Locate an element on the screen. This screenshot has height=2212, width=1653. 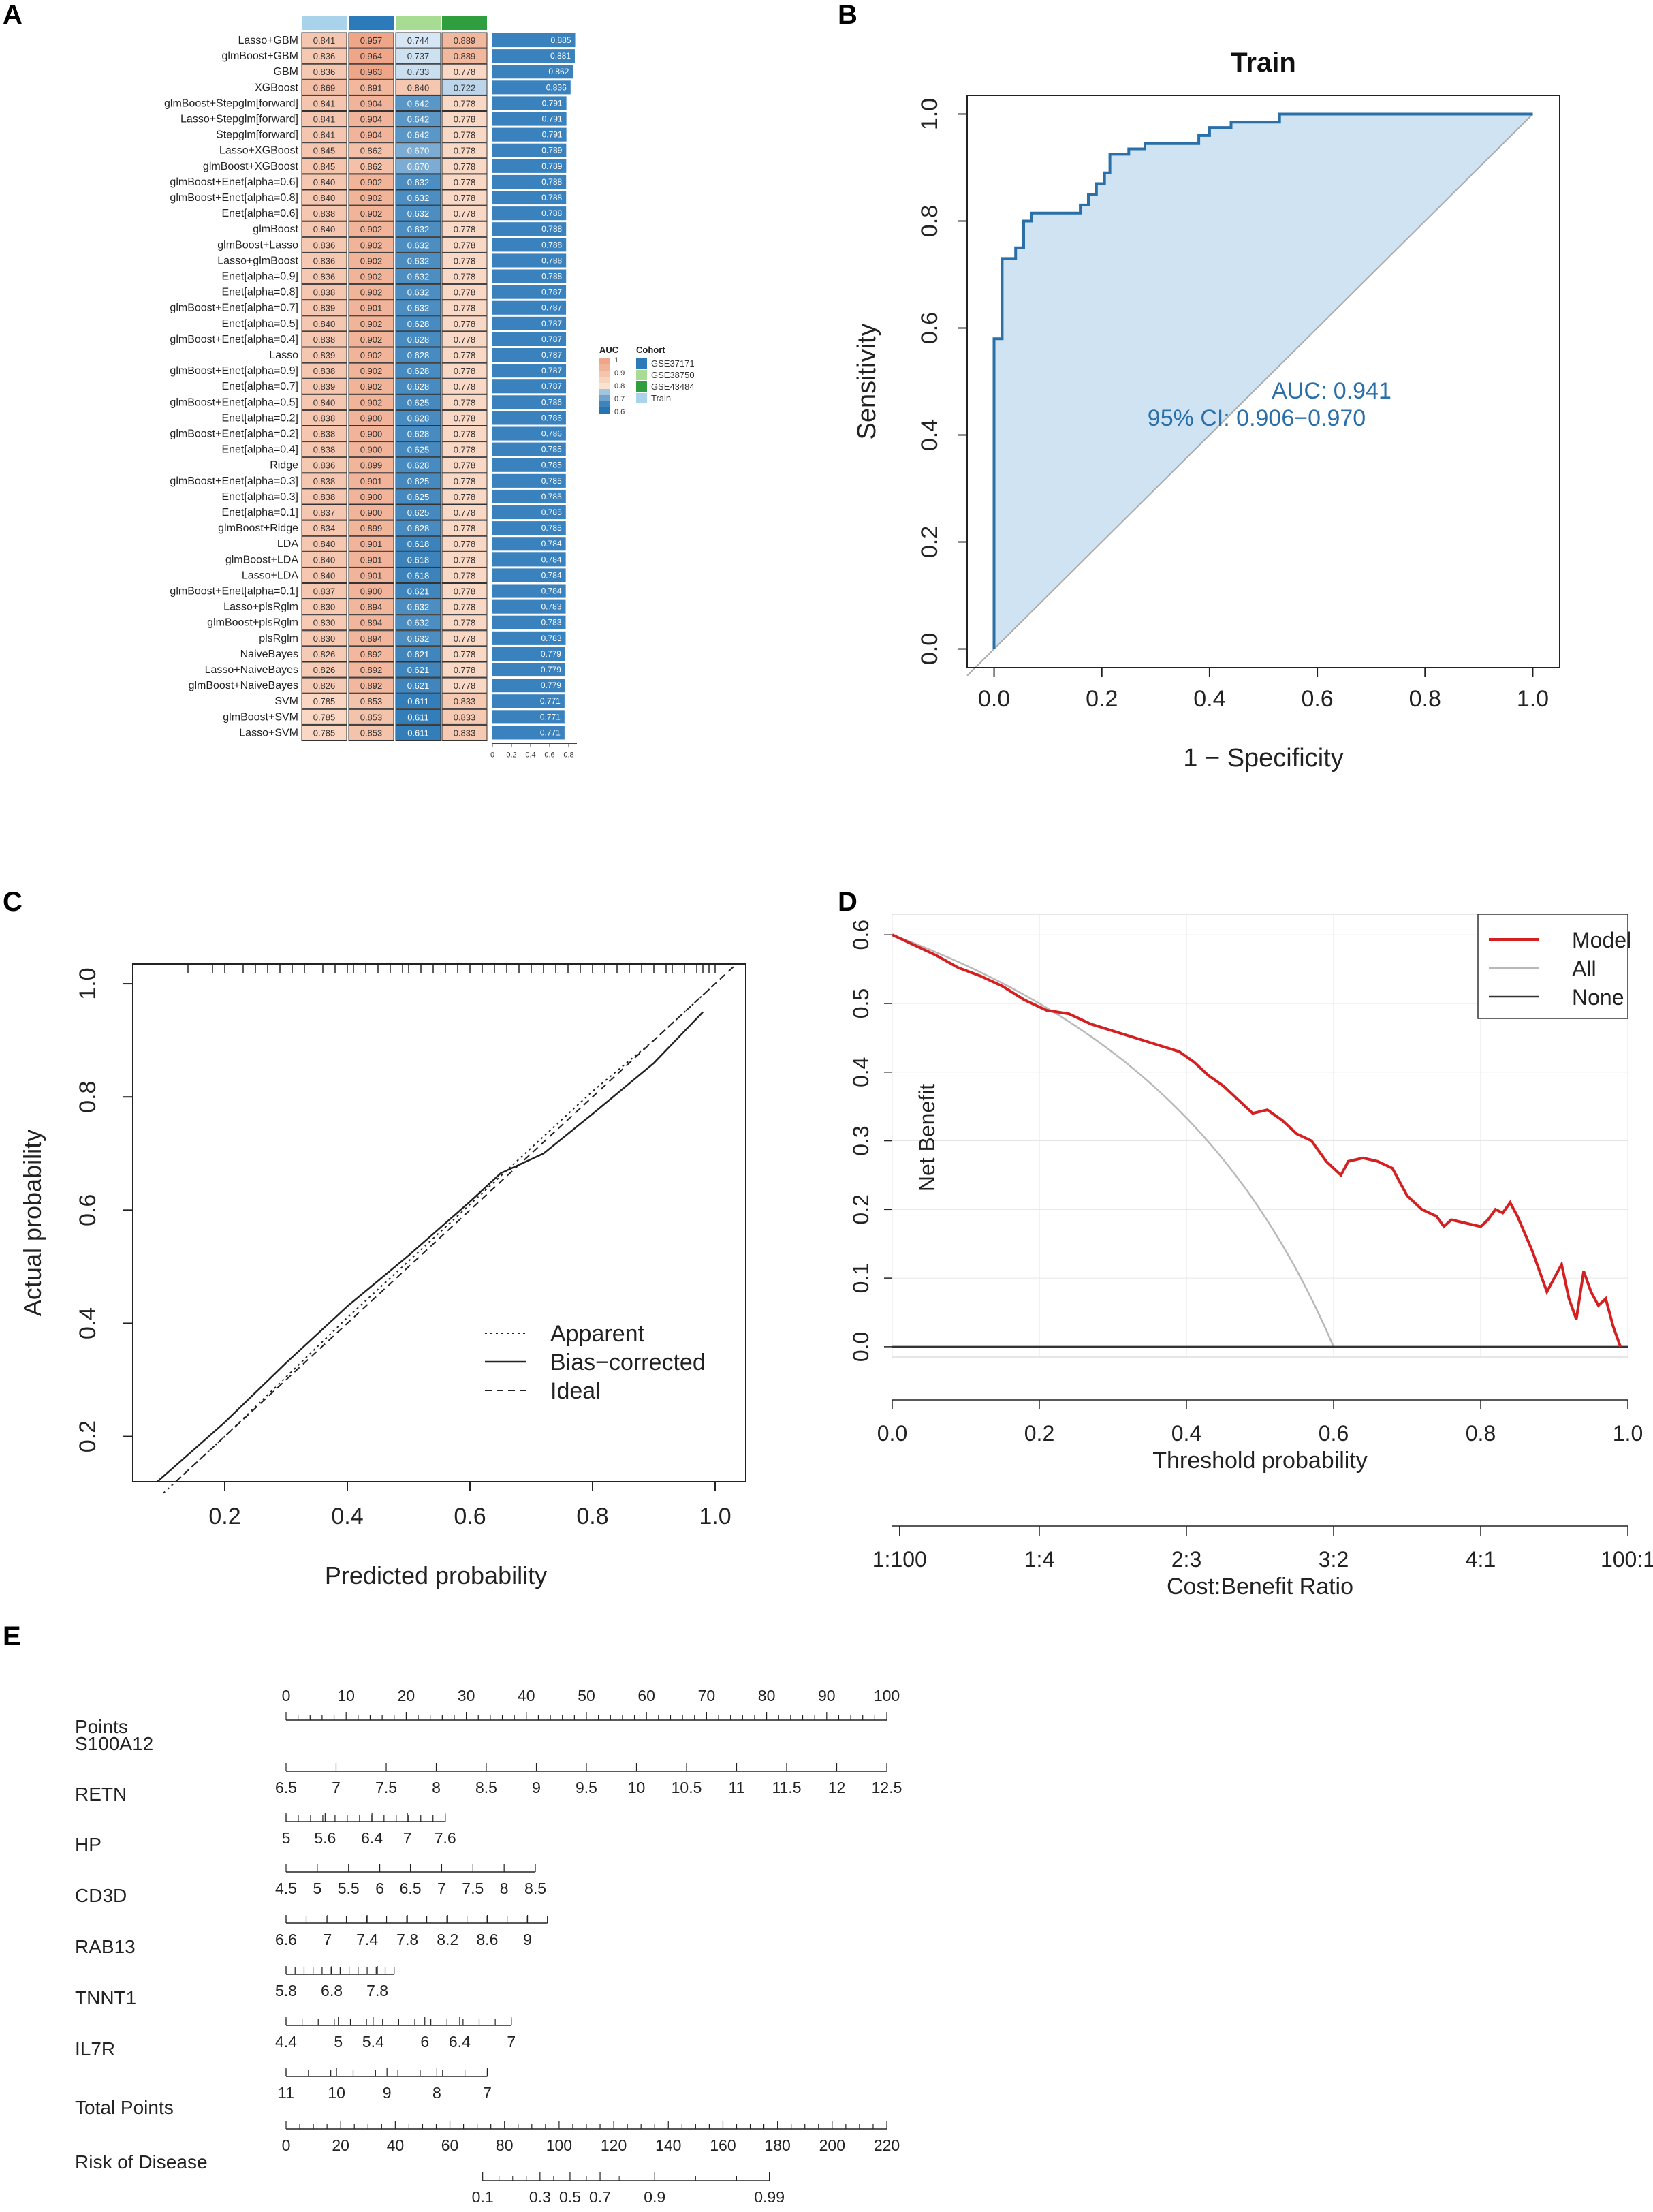
y-tick-label: 0.4 is located at coordinates (861, 1072).